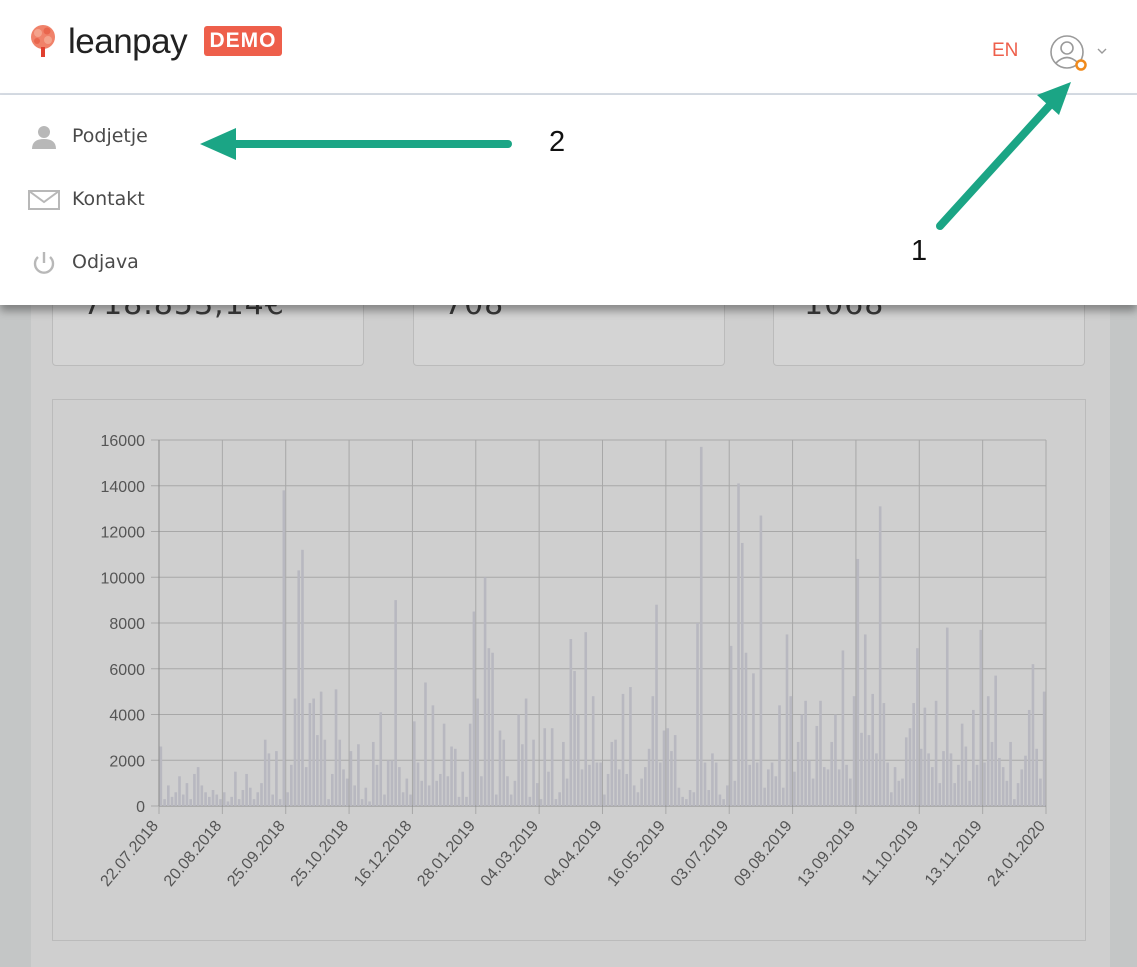 Image resolution: width=1137 pixels, height=967 pixels. Describe the element at coordinates (178, 137) in the screenshot. I see `menu-item-podjetje: Podjetje` at that location.